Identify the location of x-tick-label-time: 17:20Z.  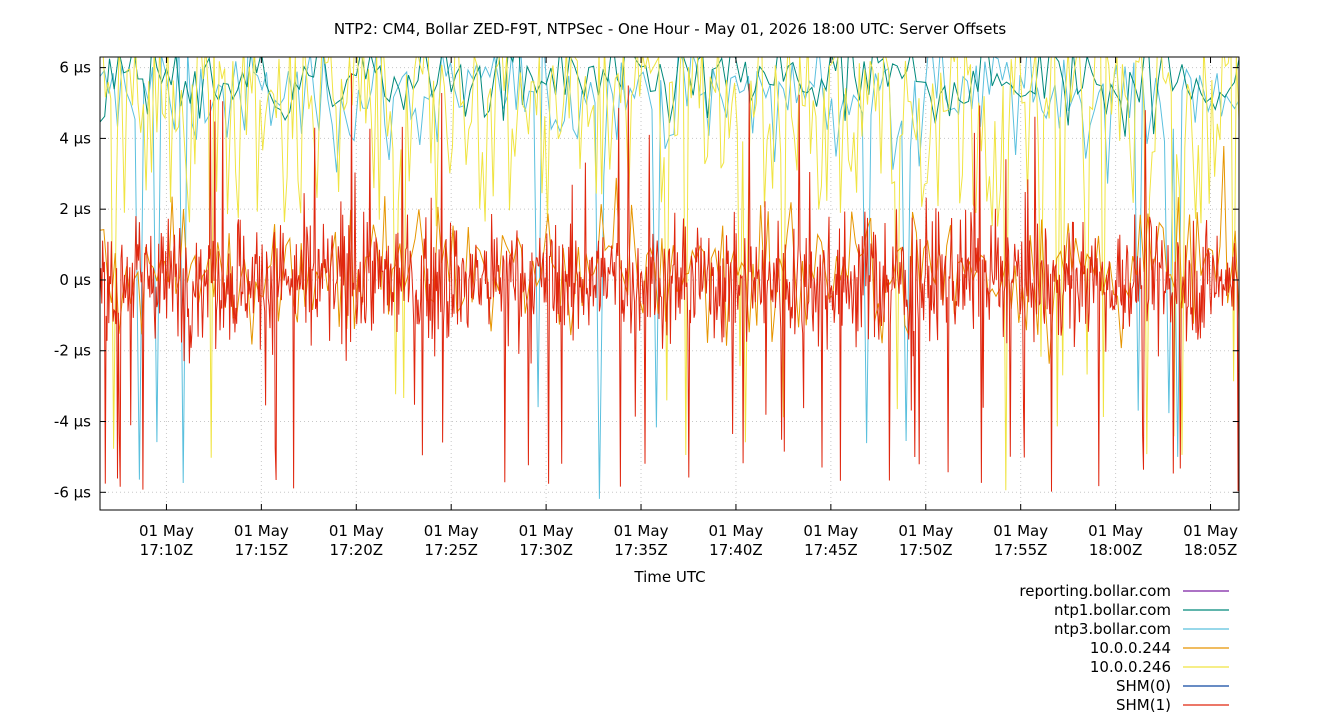
(357, 550).